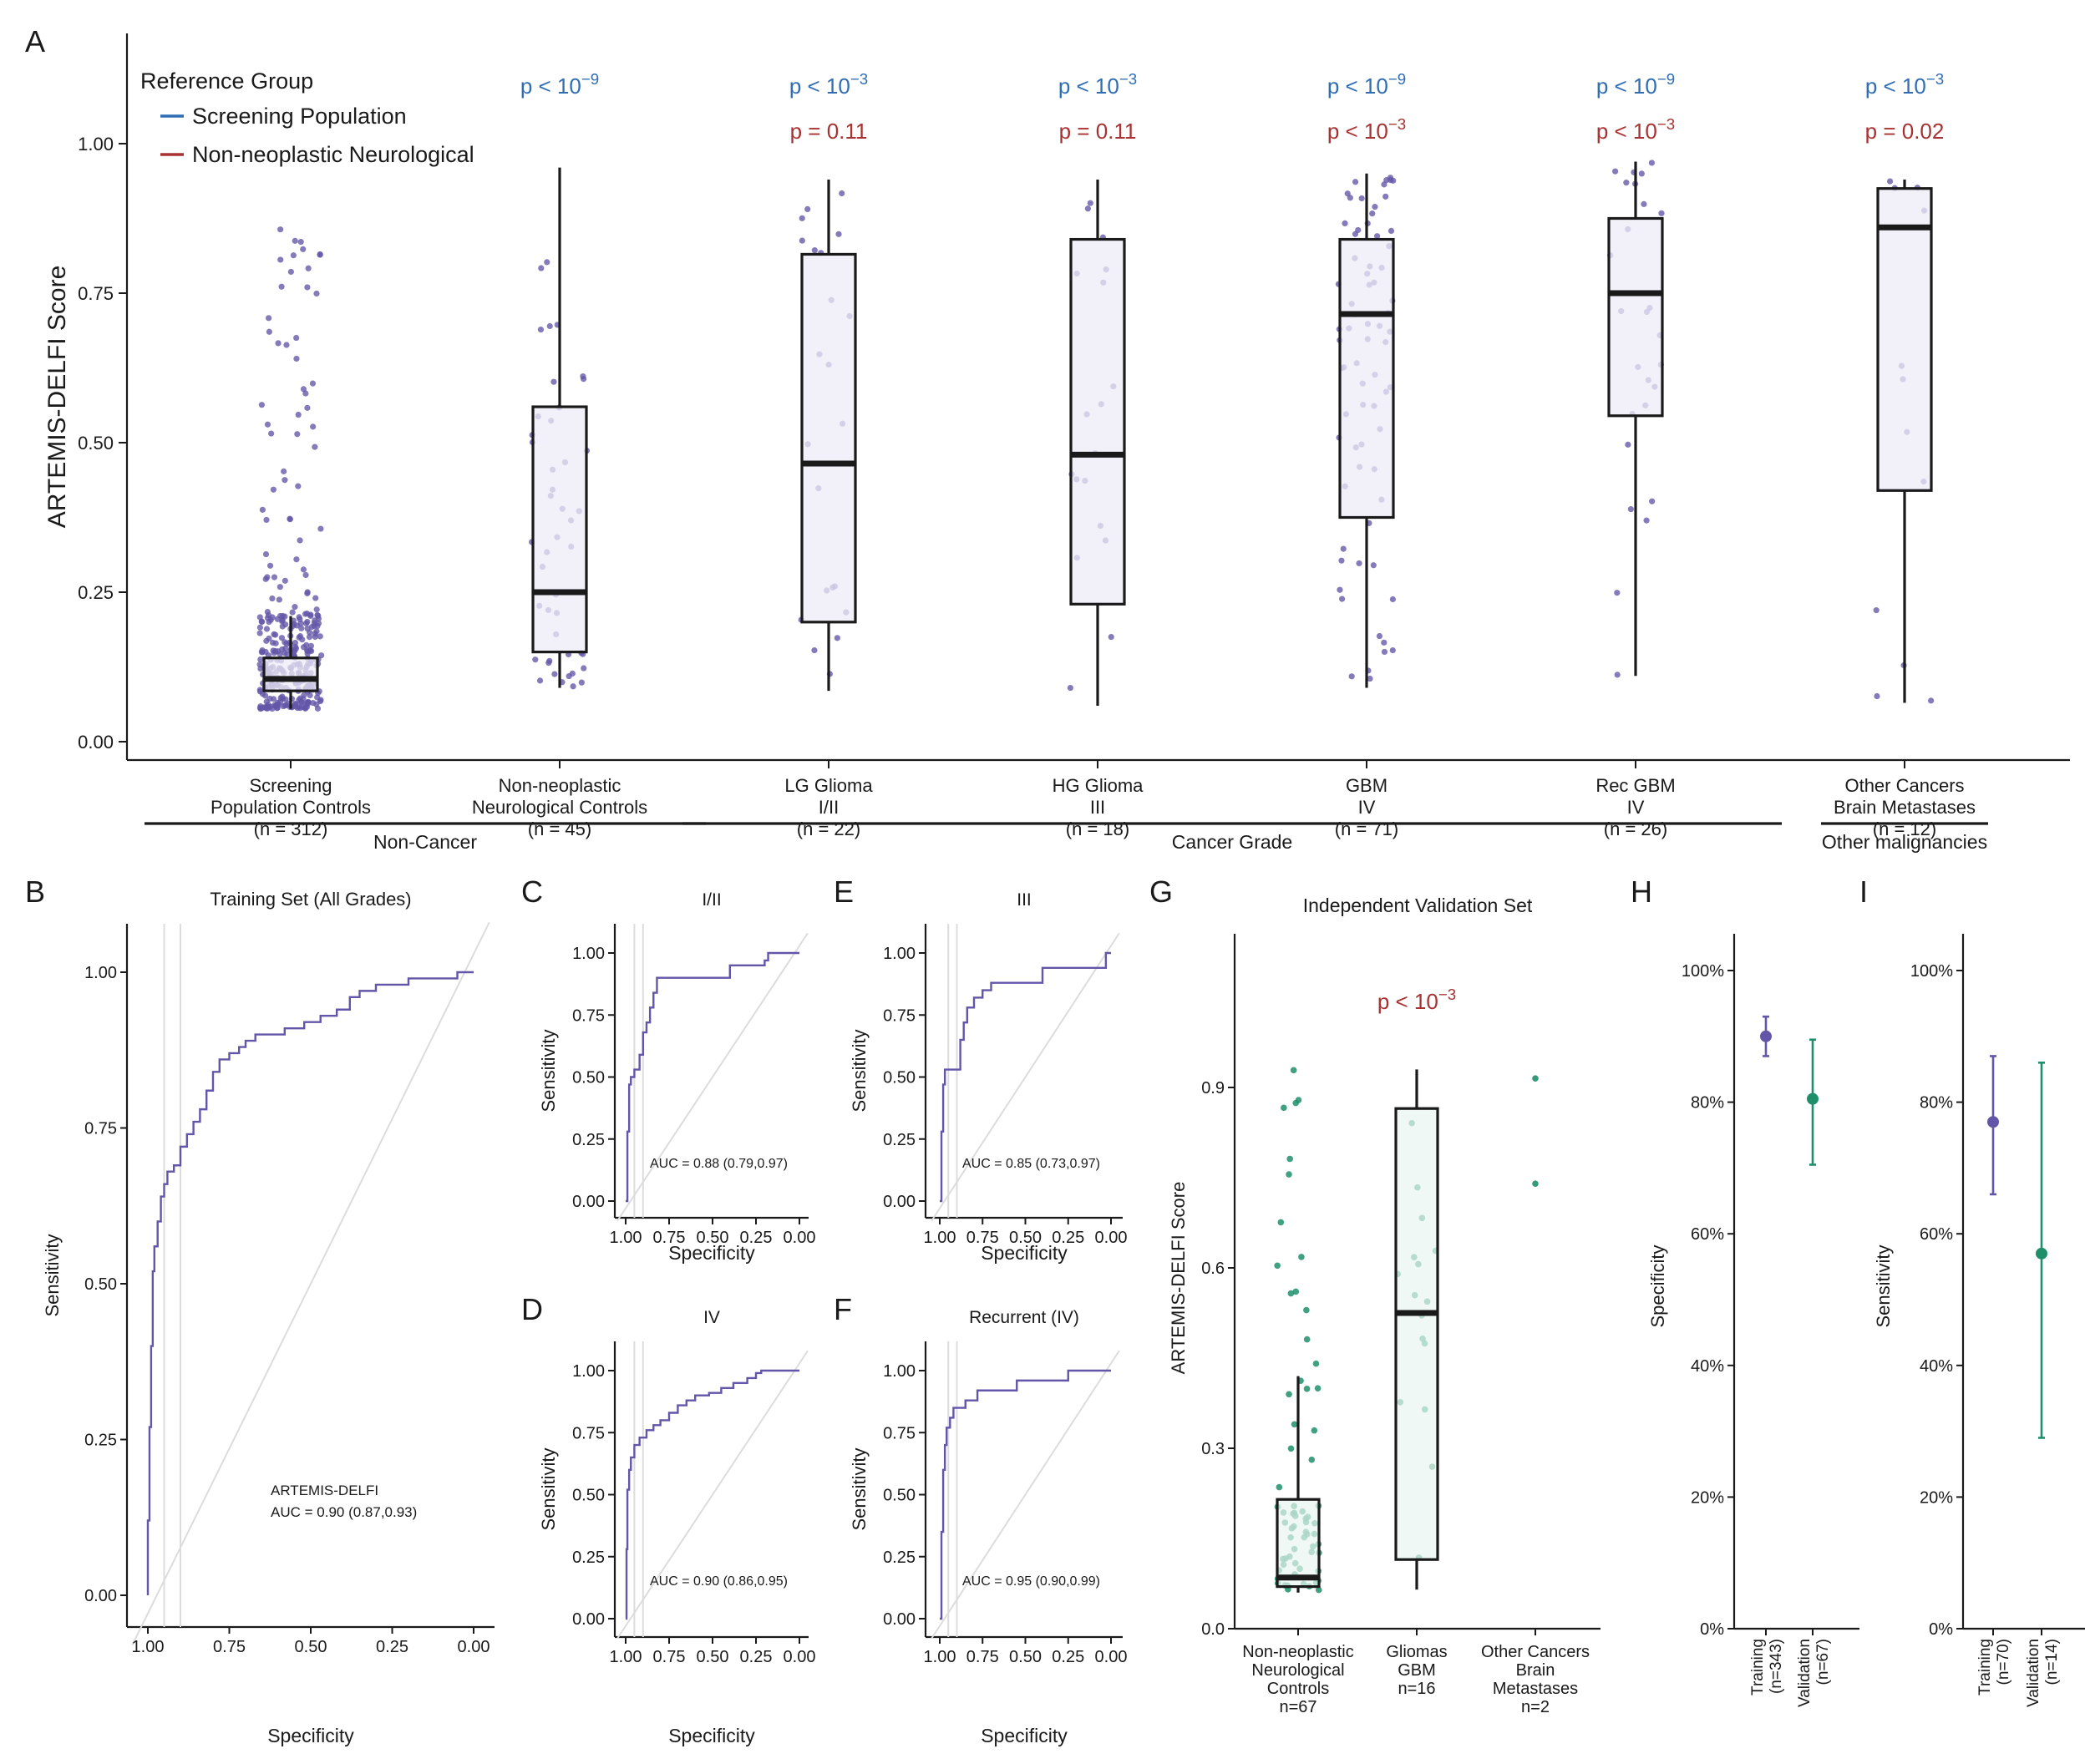  Describe the element at coordinates (548, 1488) in the screenshot. I see `y-axis-title-D: Sensitivity` at that location.